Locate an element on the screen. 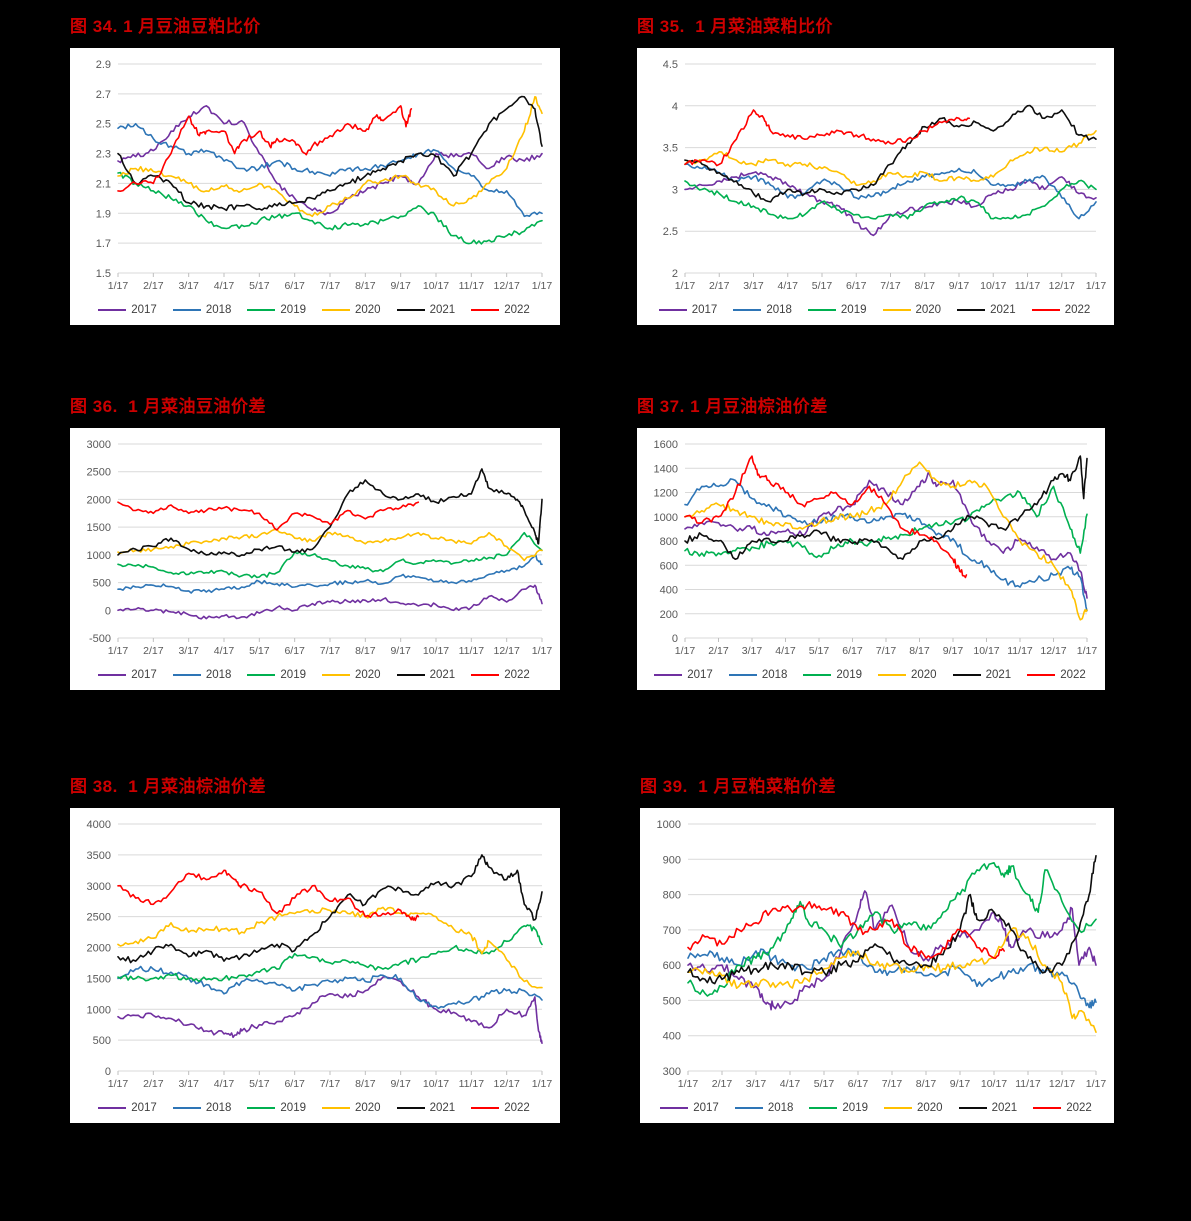 The image size is (1191, 1221). y-tick-label: 1400 is located at coordinates (666, 469).